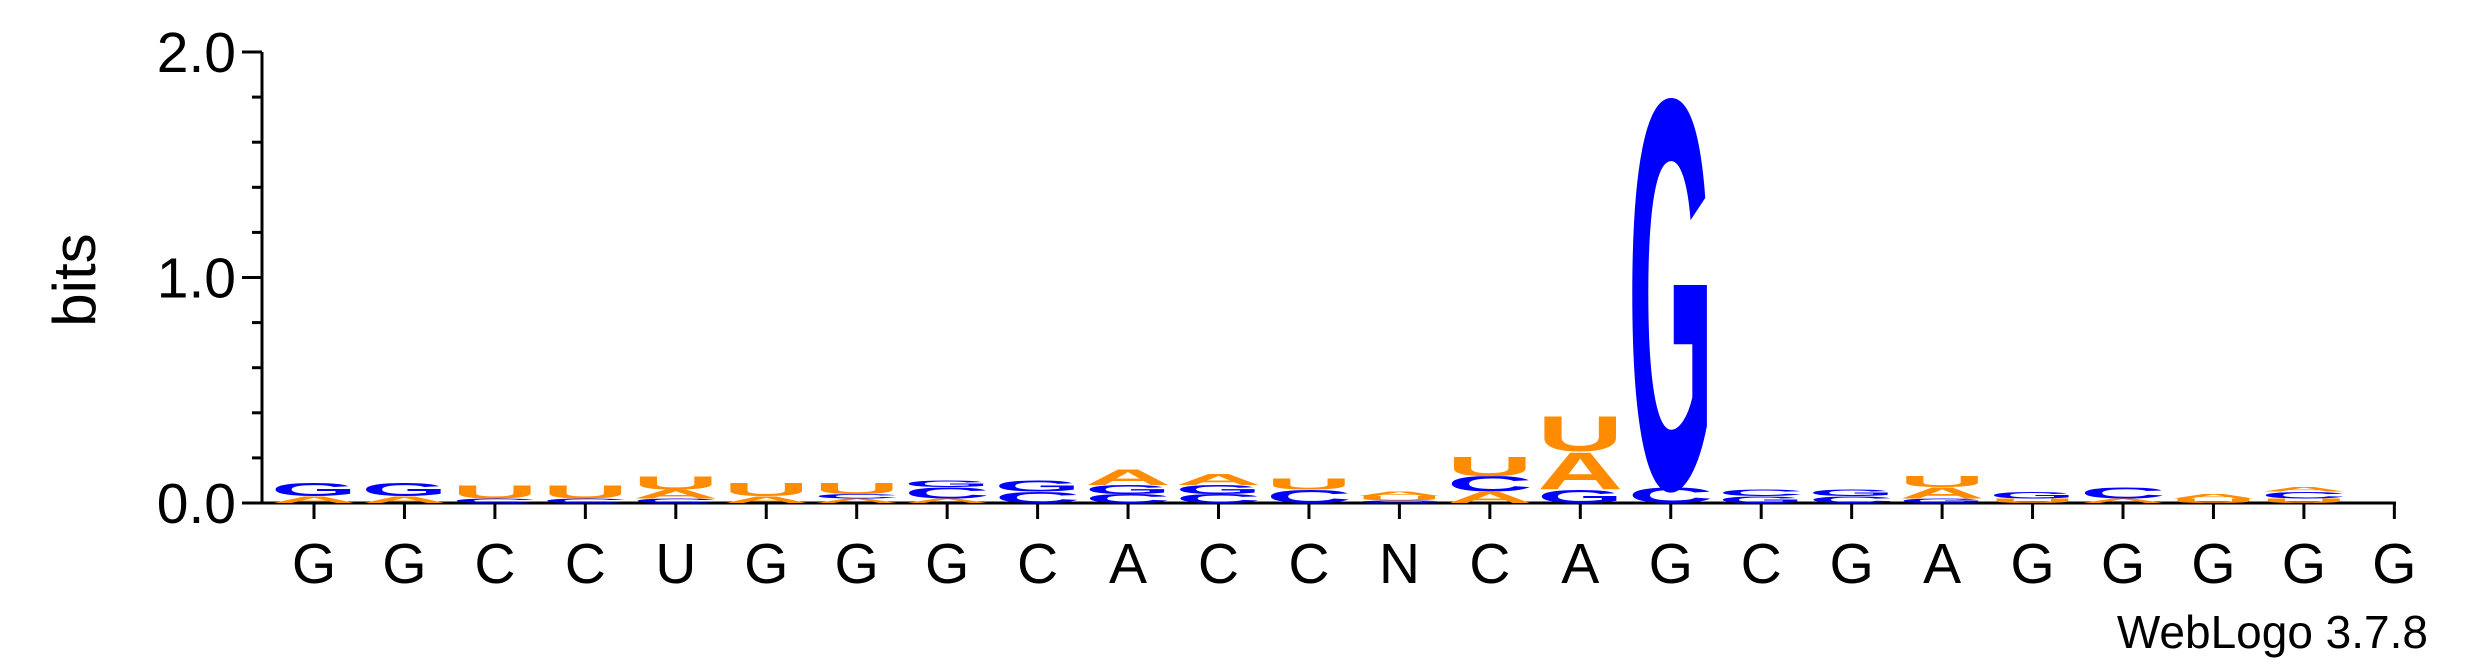 This screenshot has height=667, width=2475. What do you see at coordinates (196, 53) in the screenshot?
I see `y-tick-label: 2.0` at bounding box center [196, 53].